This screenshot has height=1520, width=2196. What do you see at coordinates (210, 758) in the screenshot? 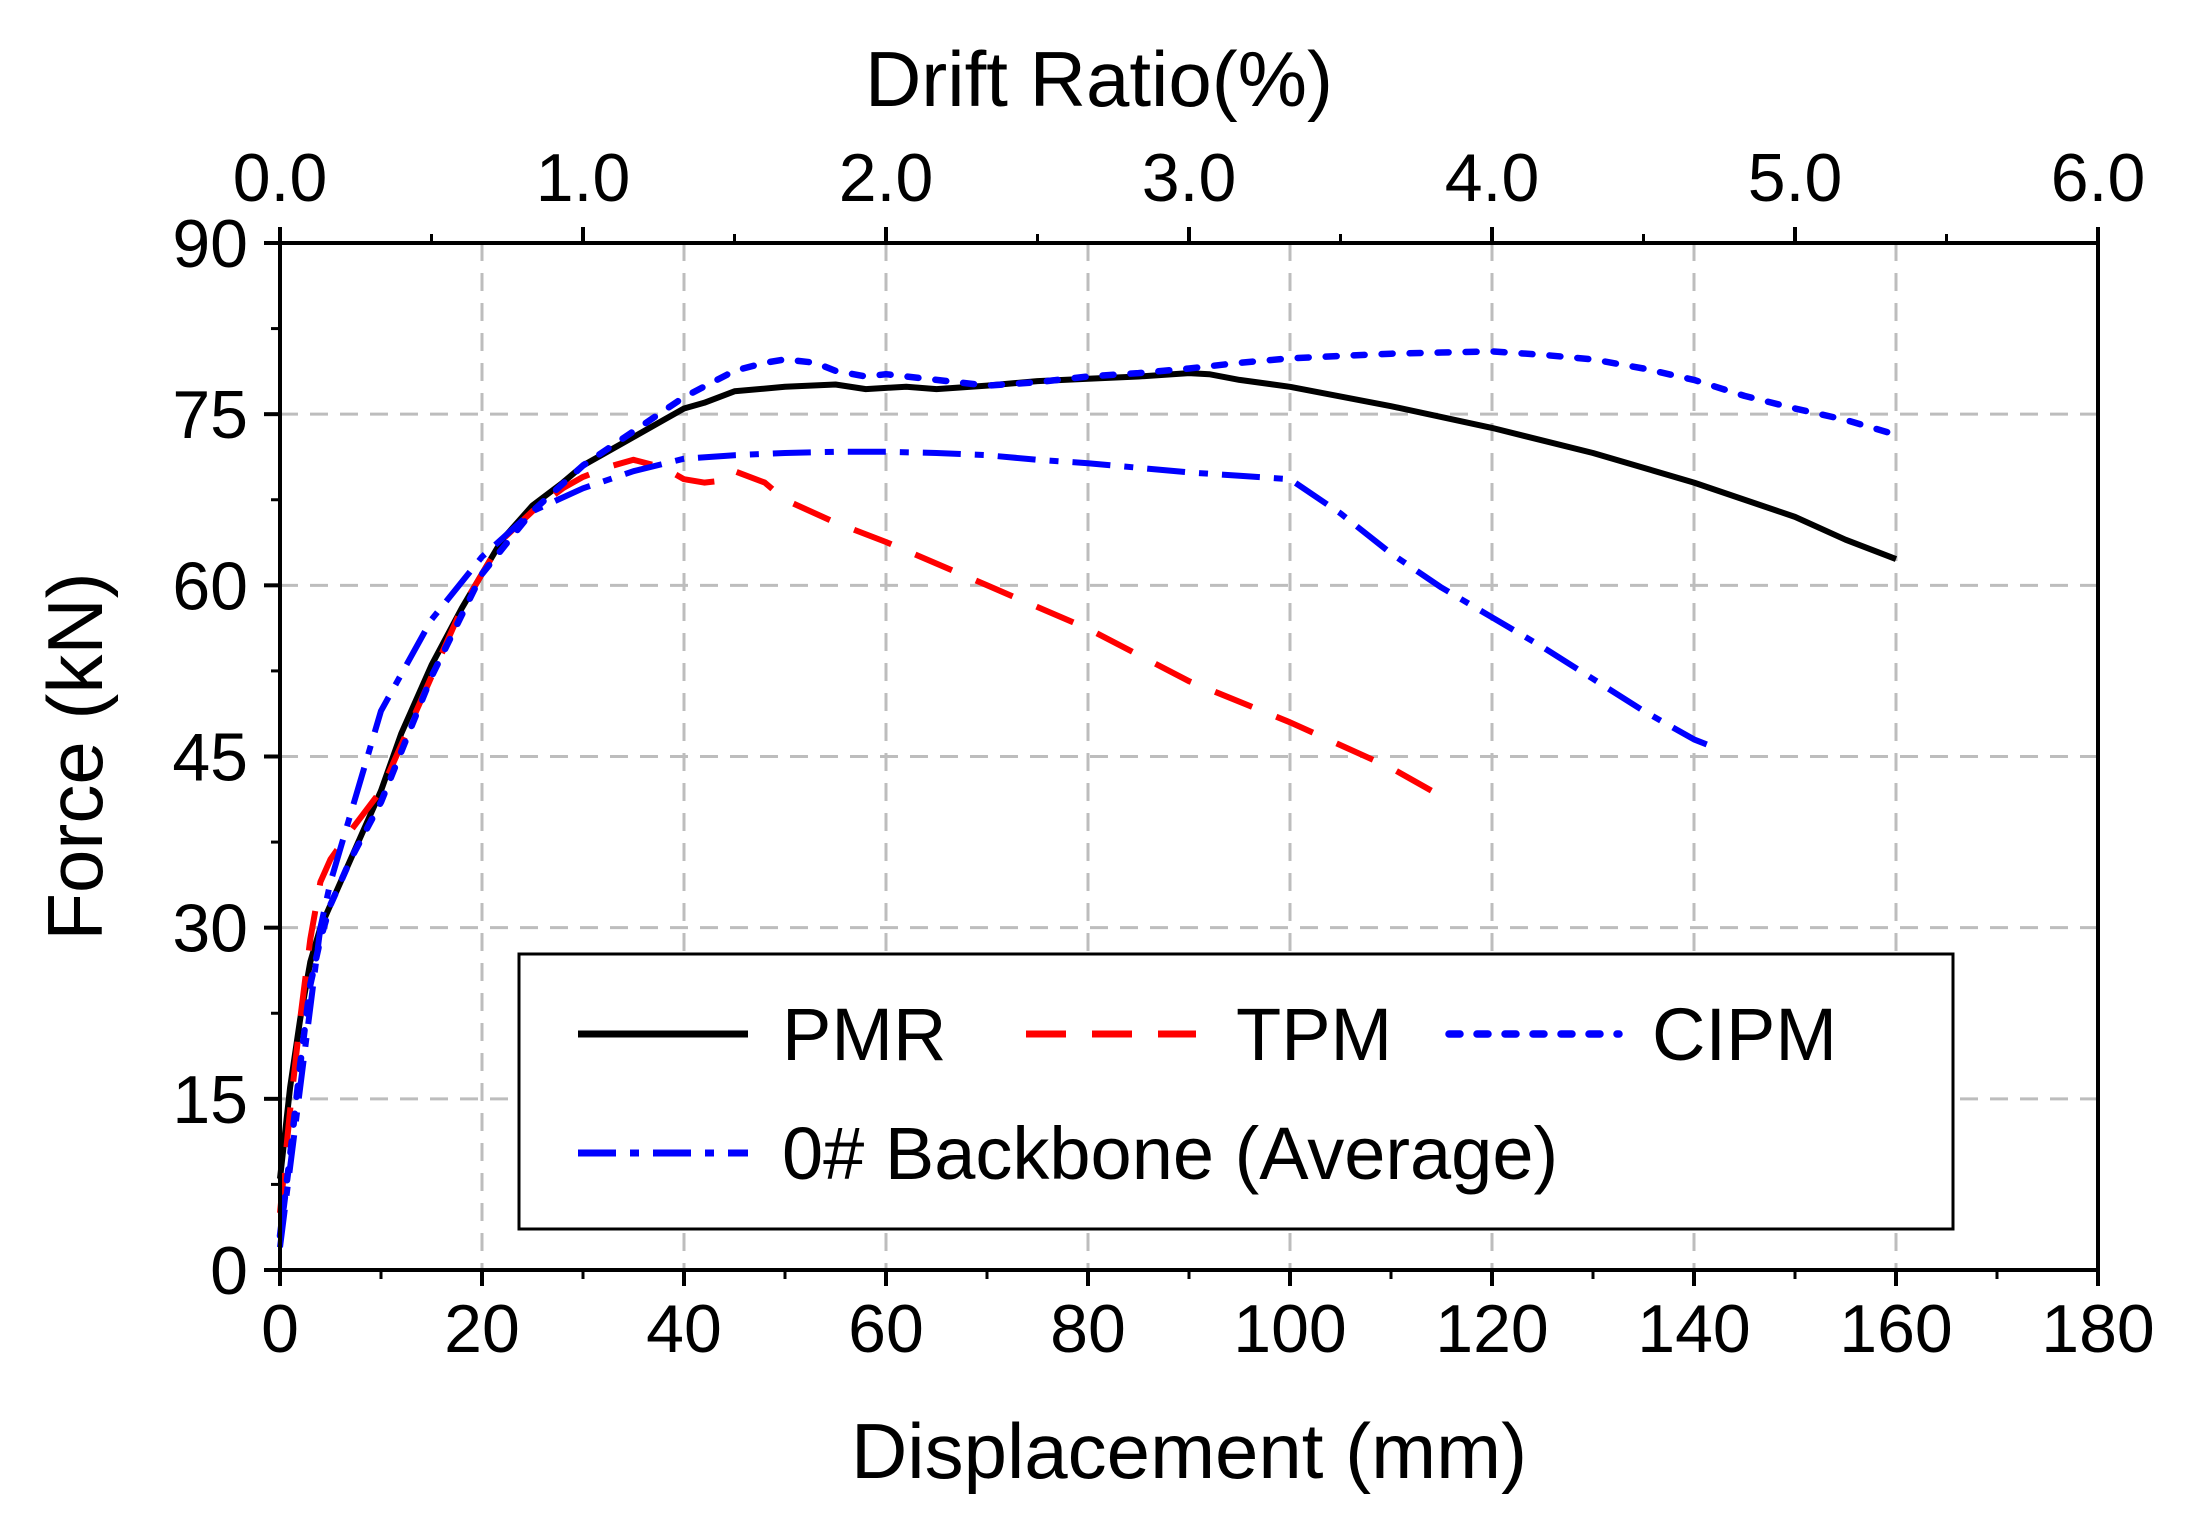
I see `y-tick-label: 45` at bounding box center [210, 758].